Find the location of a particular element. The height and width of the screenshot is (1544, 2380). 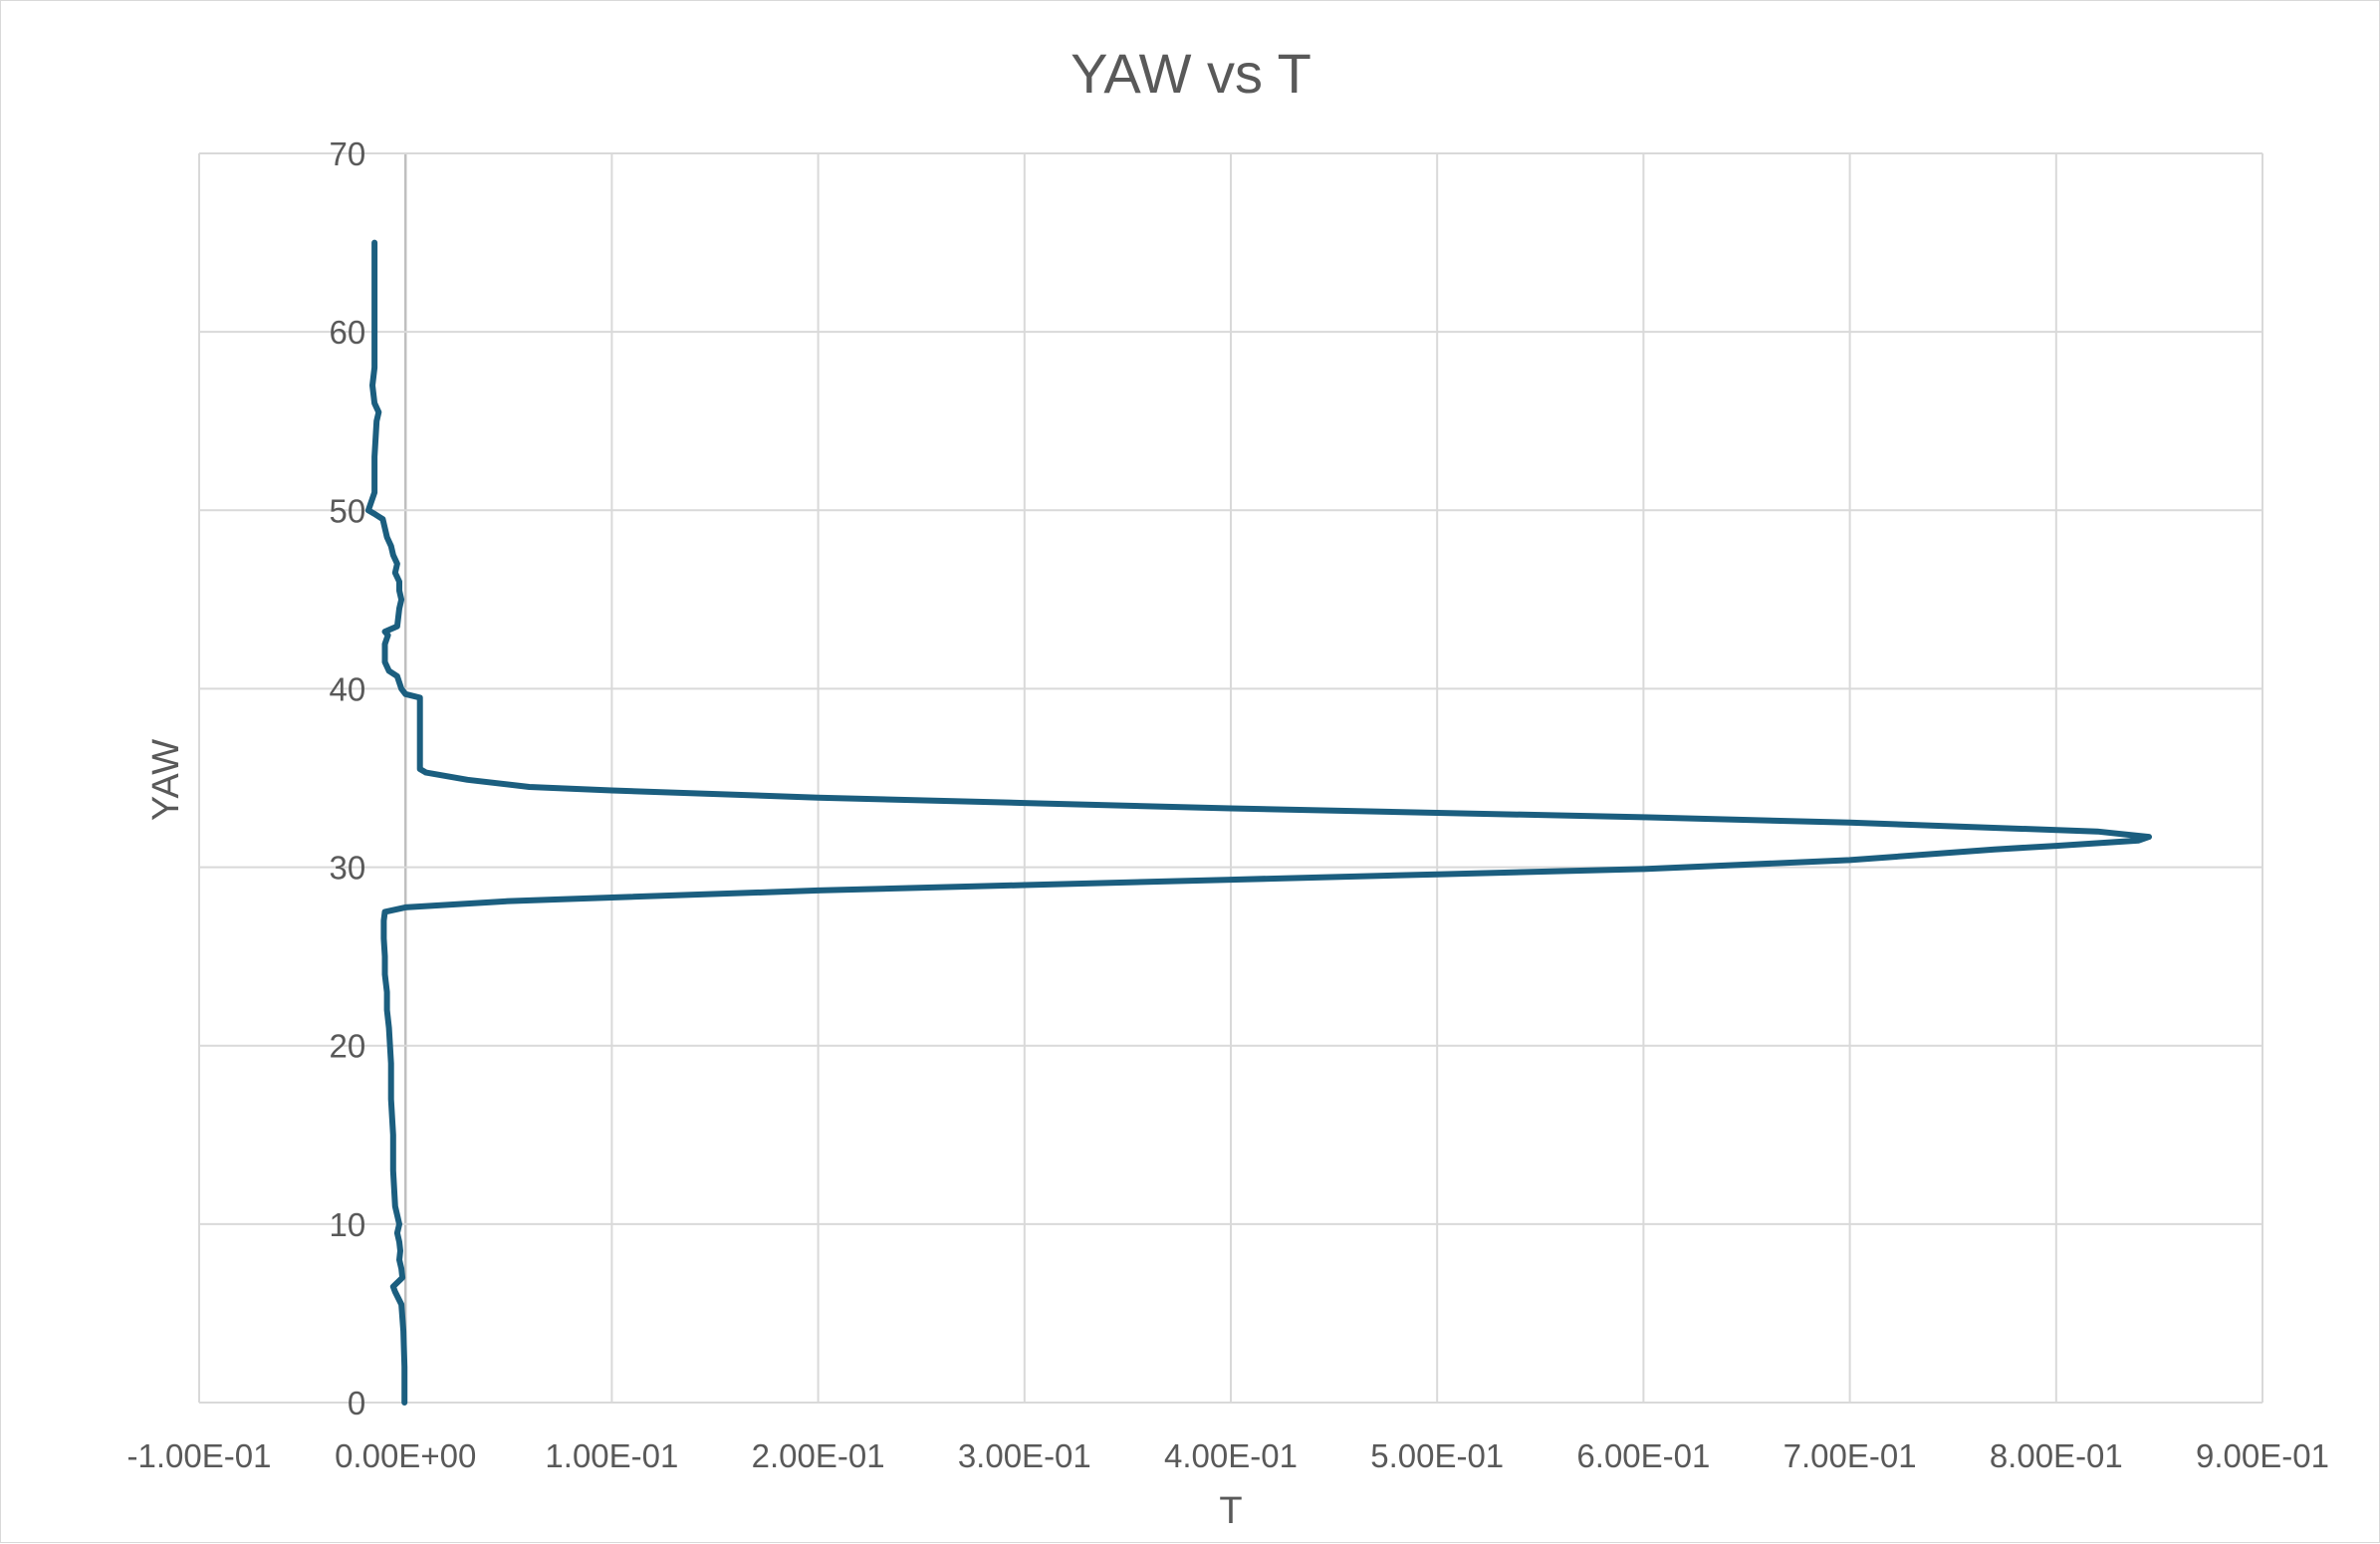

y-tick-label: 50 is located at coordinates (347, 510).